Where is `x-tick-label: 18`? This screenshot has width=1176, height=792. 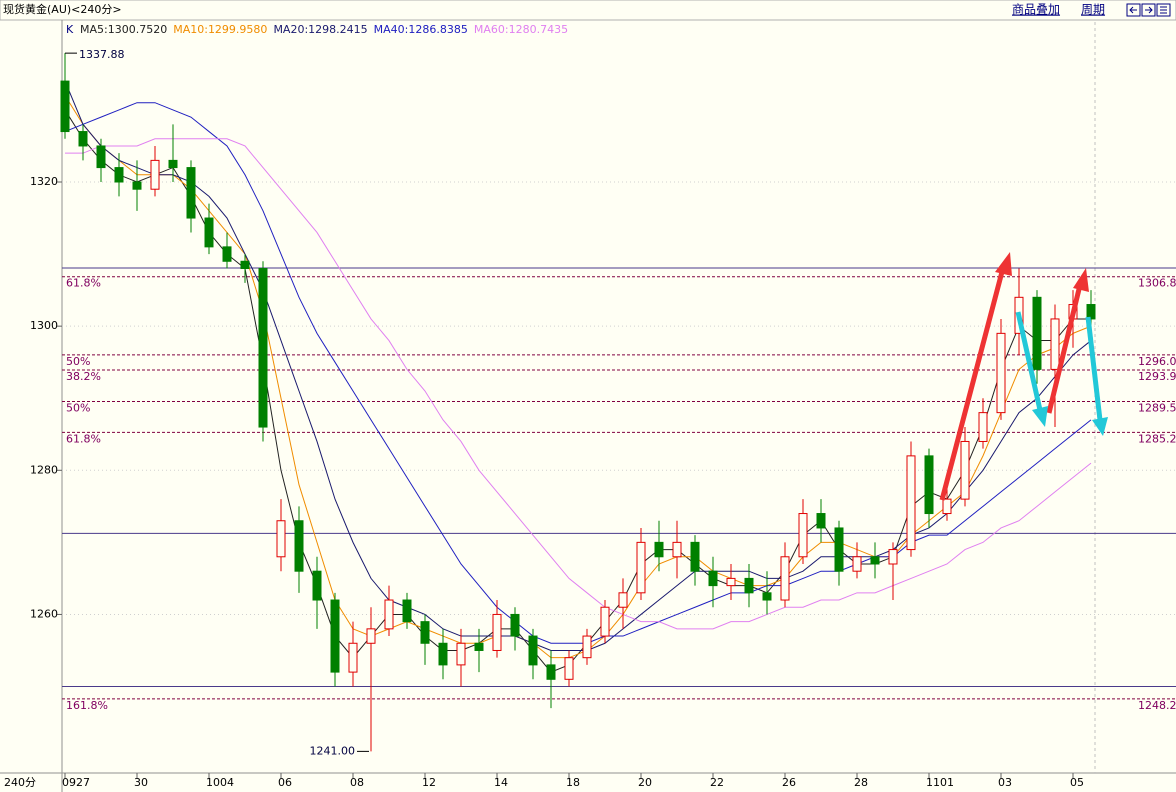 x-tick-label: 18 is located at coordinates (573, 782).